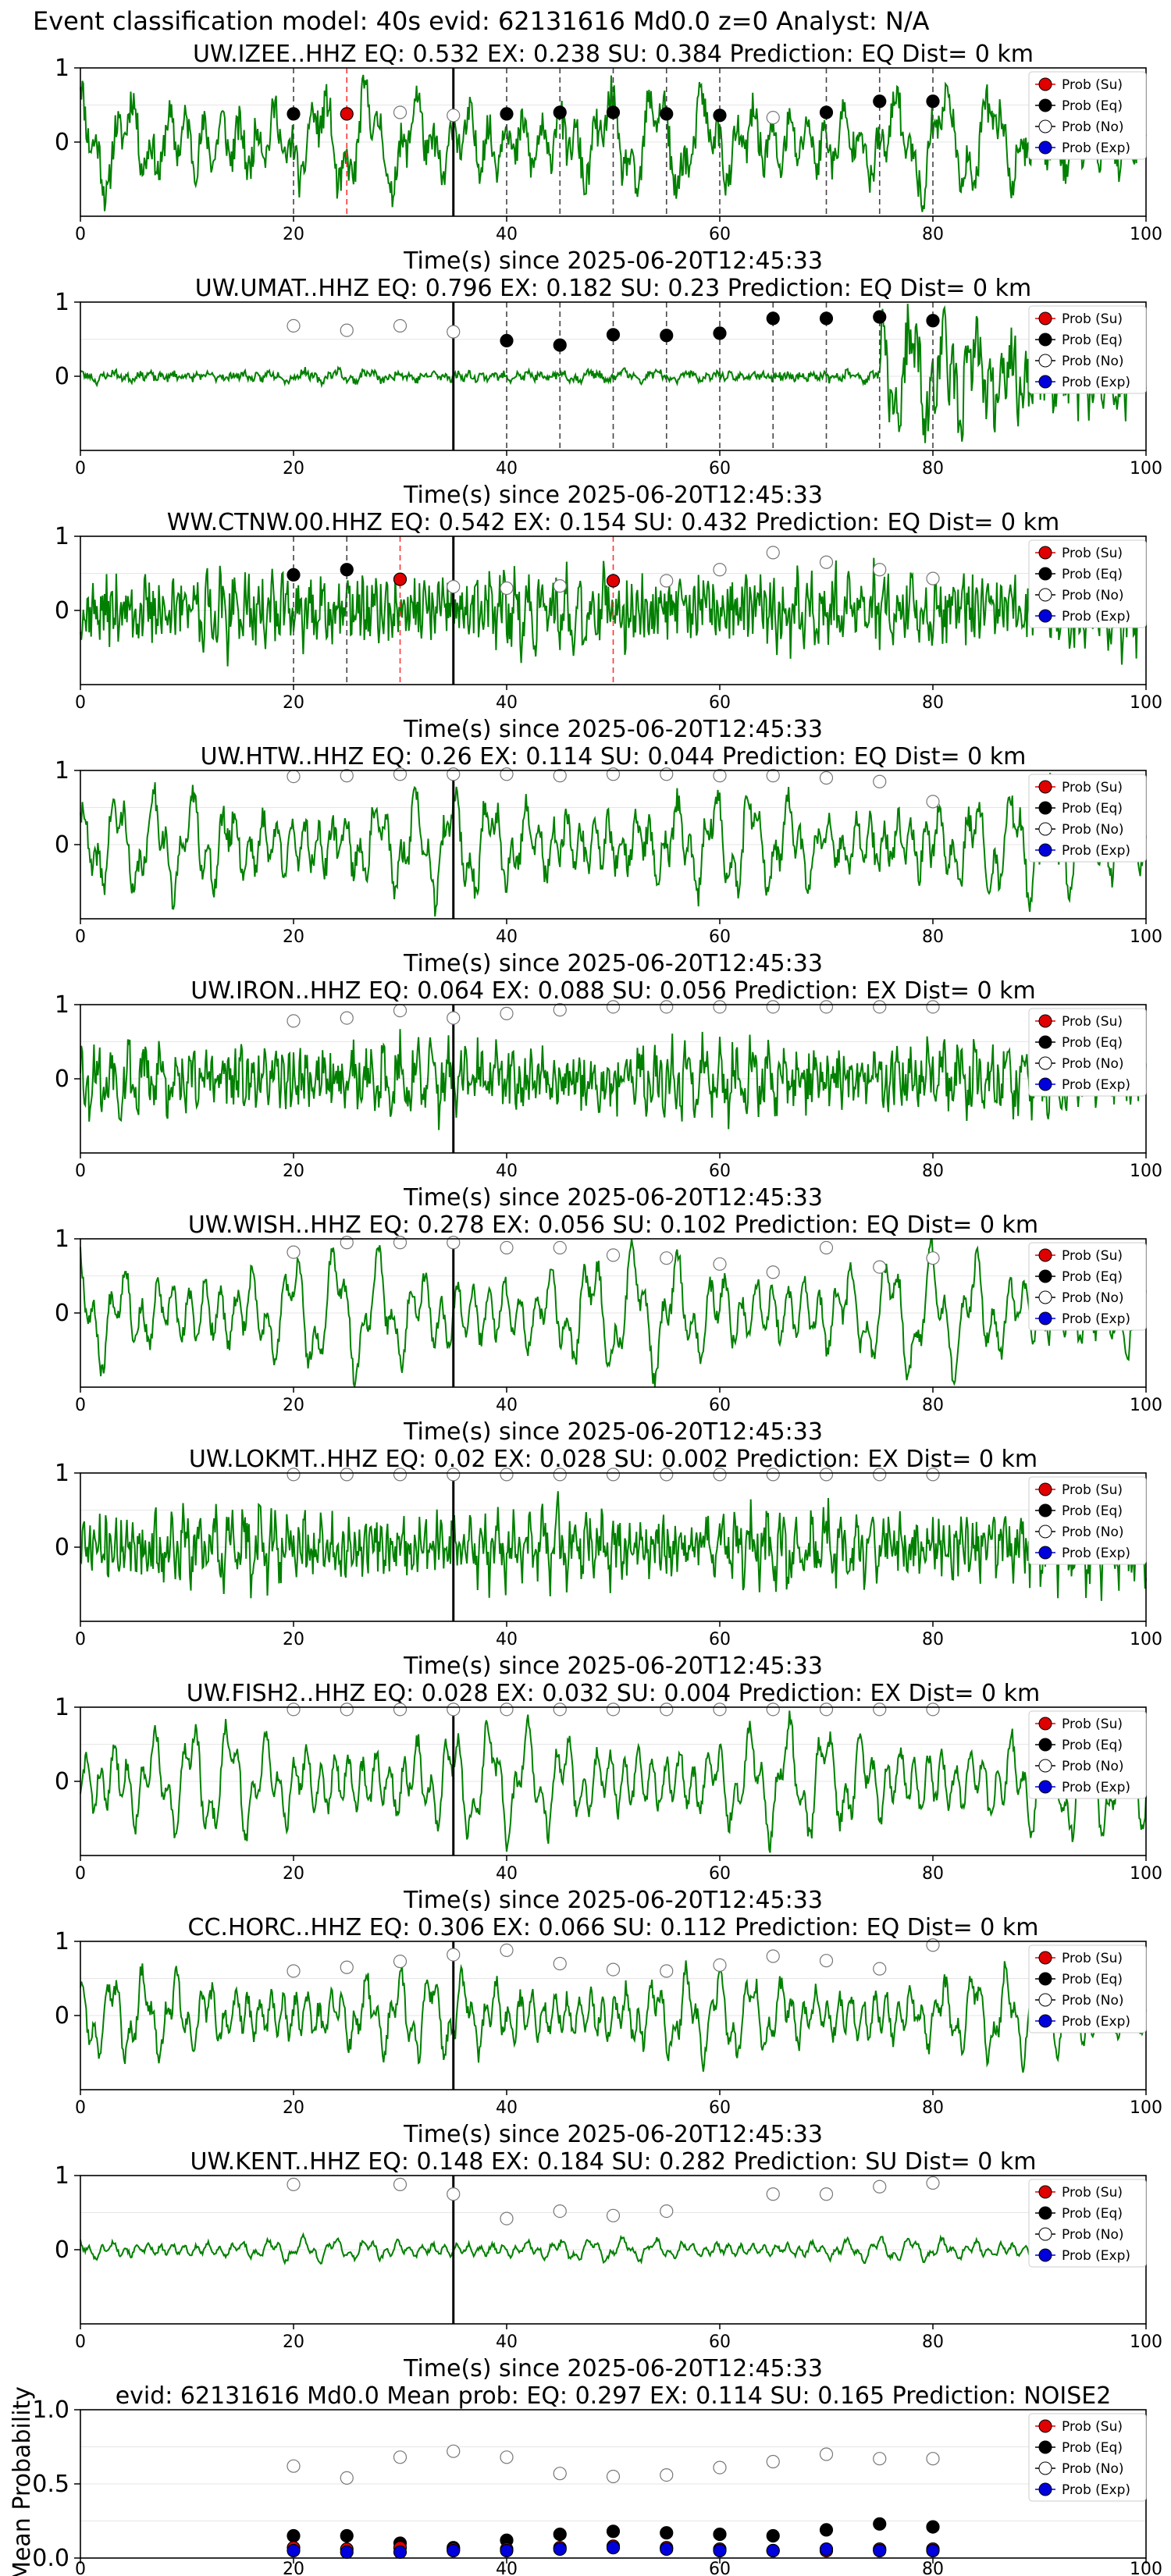 This screenshot has width=1171, height=2576. Describe the element at coordinates (293, 2108) in the screenshot. I see `x-tick-label: 20` at that location.